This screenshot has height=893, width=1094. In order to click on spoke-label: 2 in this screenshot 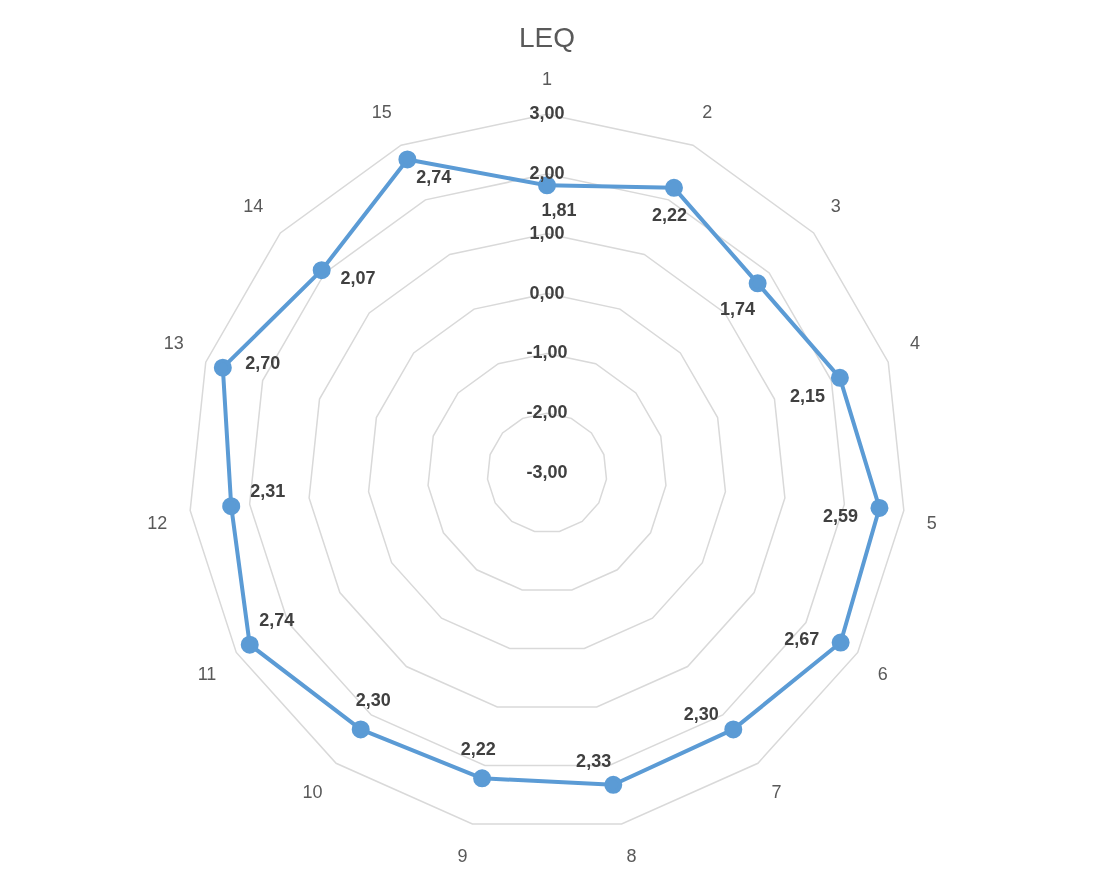, I will do `click(707, 112)`.